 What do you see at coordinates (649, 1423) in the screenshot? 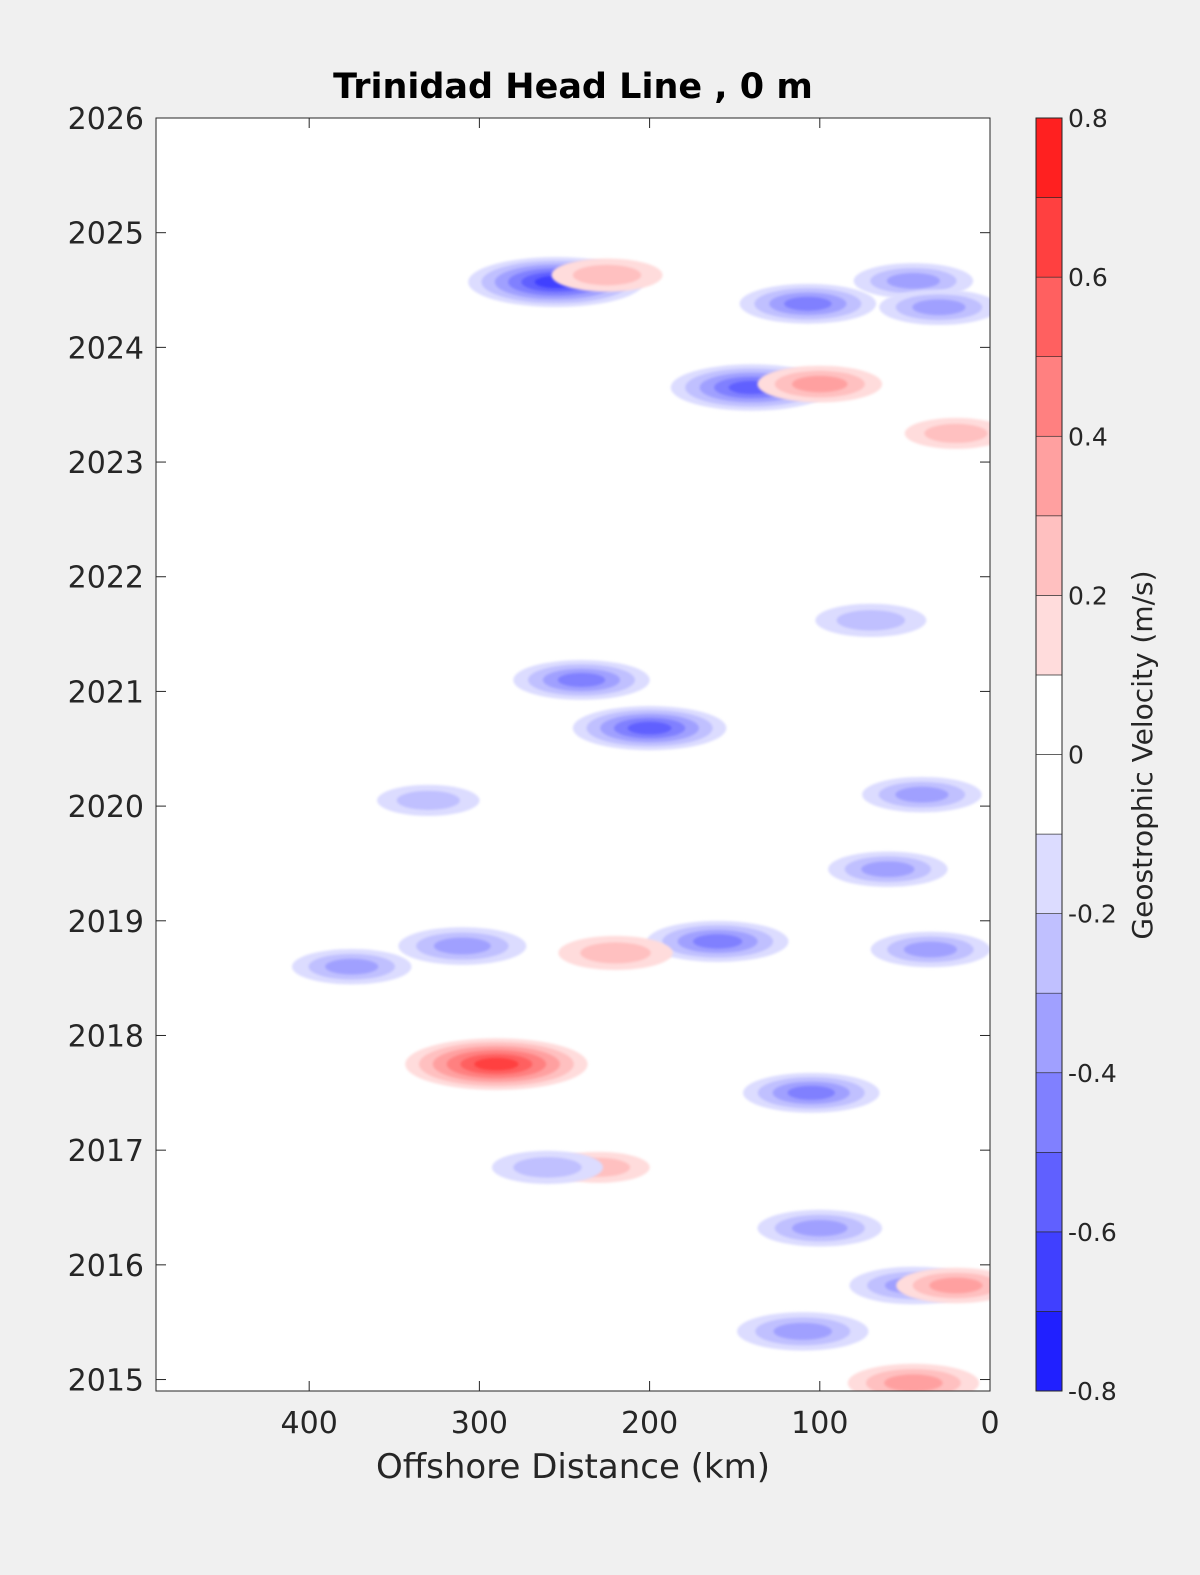
I see `x-tick-label: 200` at bounding box center [649, 1423].